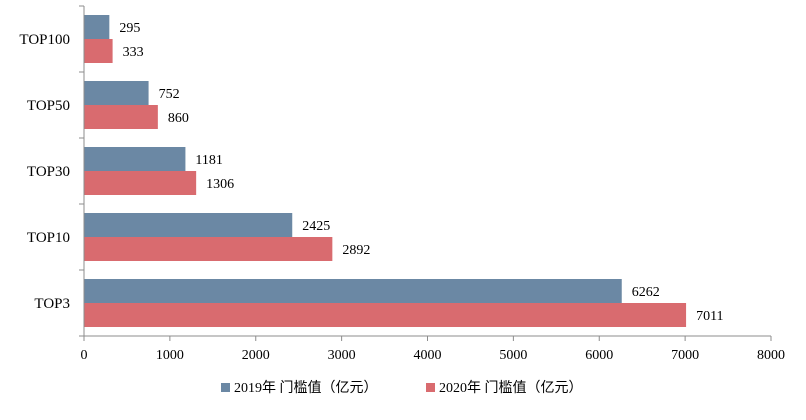 This screenshot has width=806, height=420. Describe the element at coordinates (513, 355) in the screenshot. I see `x-tick-label-5000: 5000` at that location.